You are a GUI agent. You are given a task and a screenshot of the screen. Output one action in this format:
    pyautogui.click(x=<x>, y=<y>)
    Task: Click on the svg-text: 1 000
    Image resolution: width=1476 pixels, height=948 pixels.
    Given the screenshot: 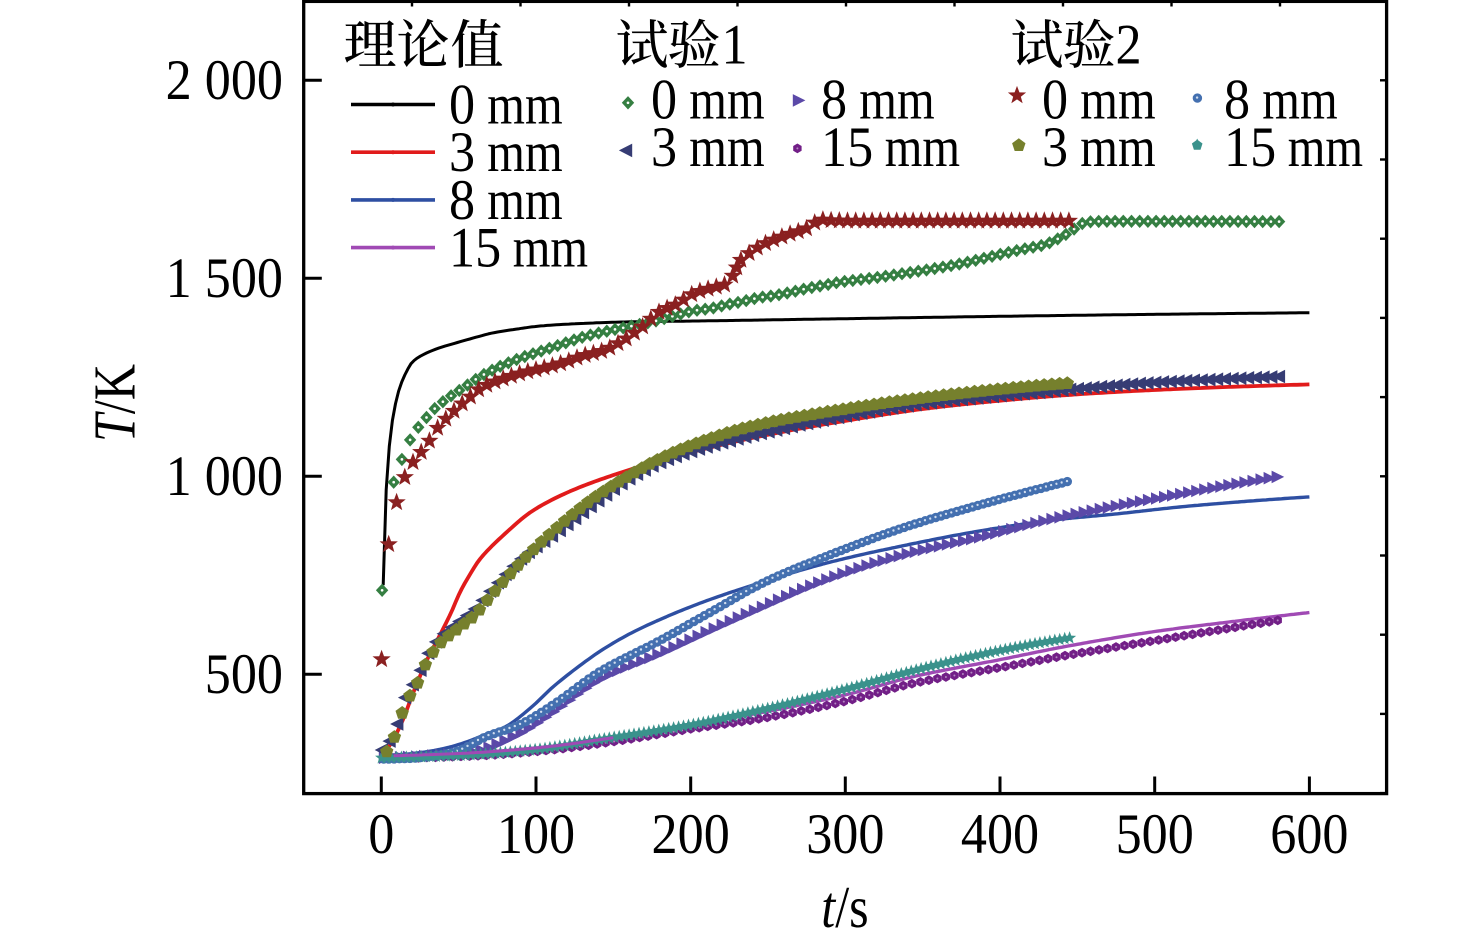 What is the action you would take?
    pyautogui.click(x=224, y=476)
    